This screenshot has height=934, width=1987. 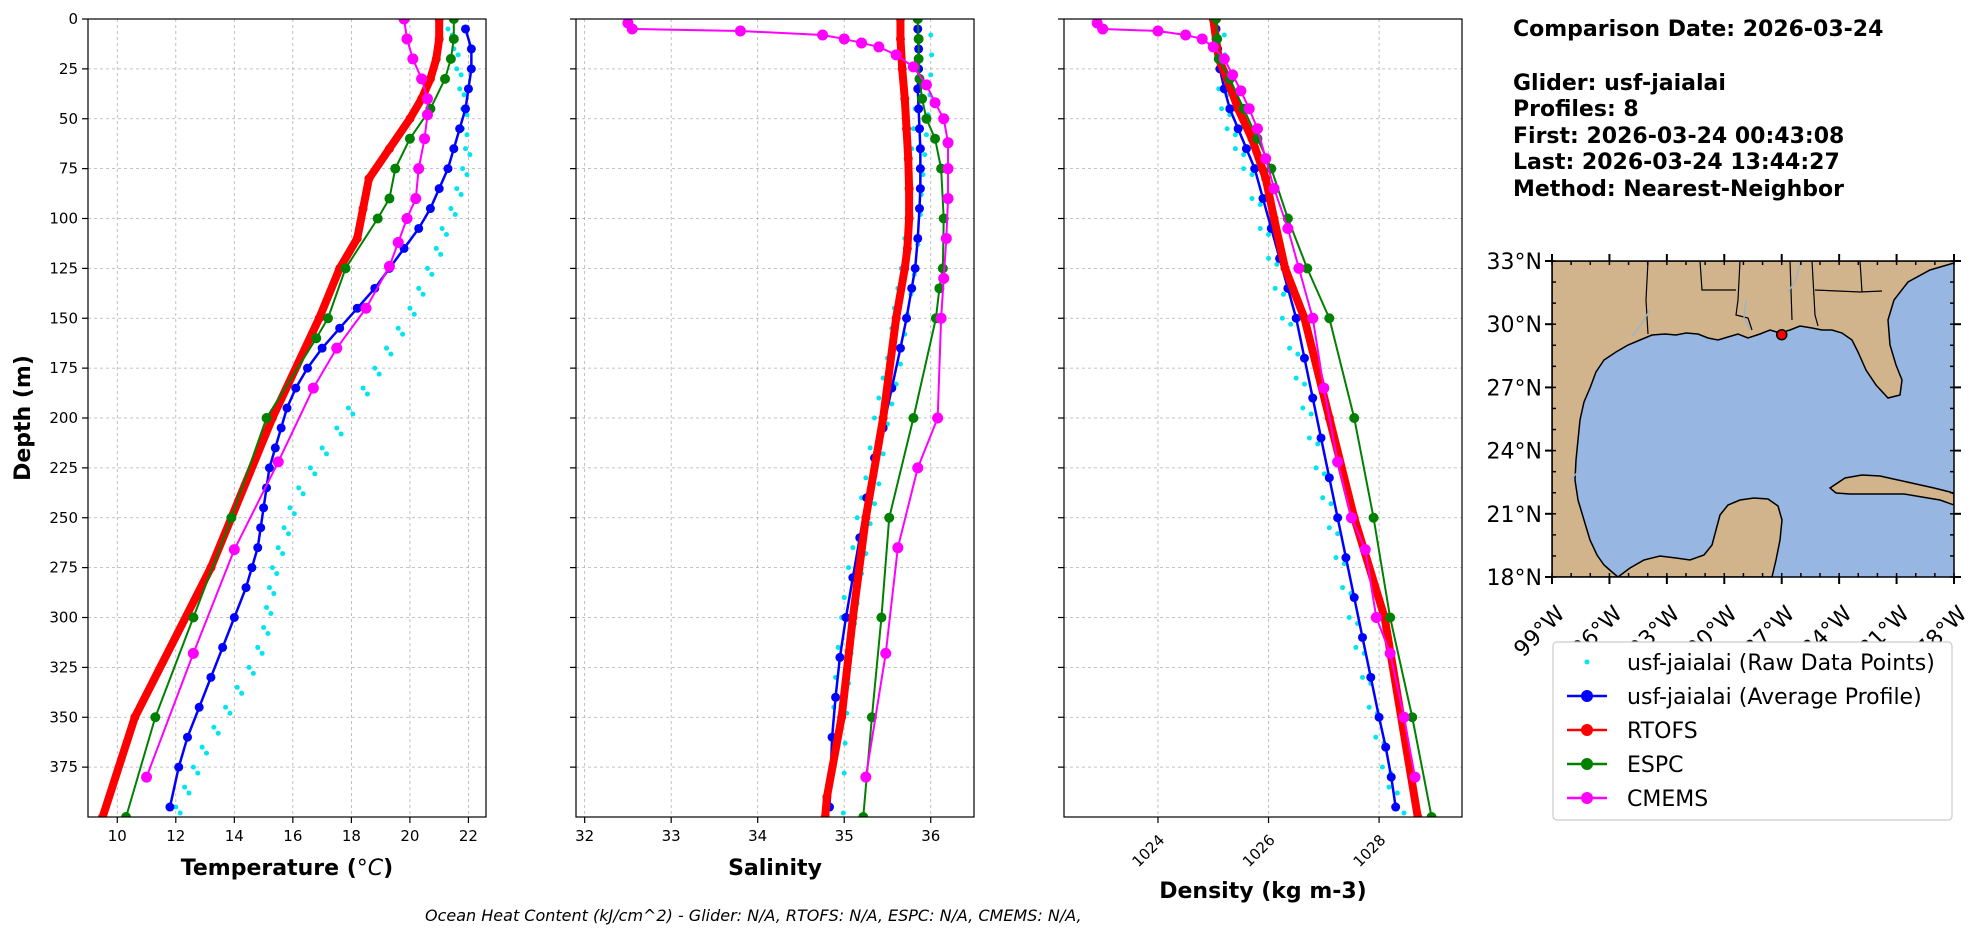 What do you see at coordinates (1637, 799) in the screenshot?
I see `legend-item: CMEMS` at bounding box center [1637, 799].